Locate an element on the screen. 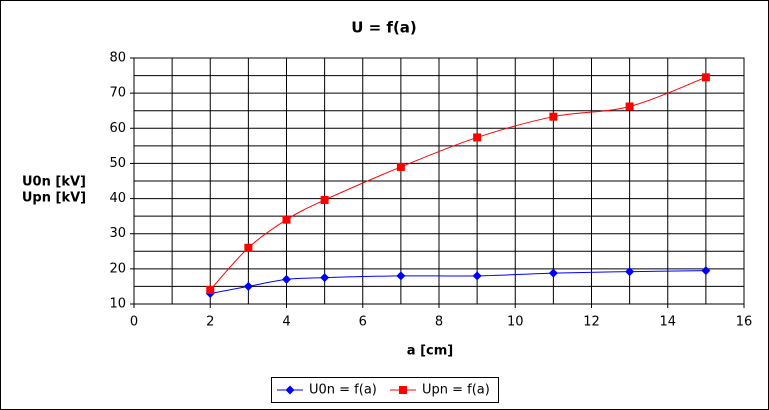 The width and height of the screenshot is (769, 410). x-axis-label: a [cm] is located at coordinates (430, 351).